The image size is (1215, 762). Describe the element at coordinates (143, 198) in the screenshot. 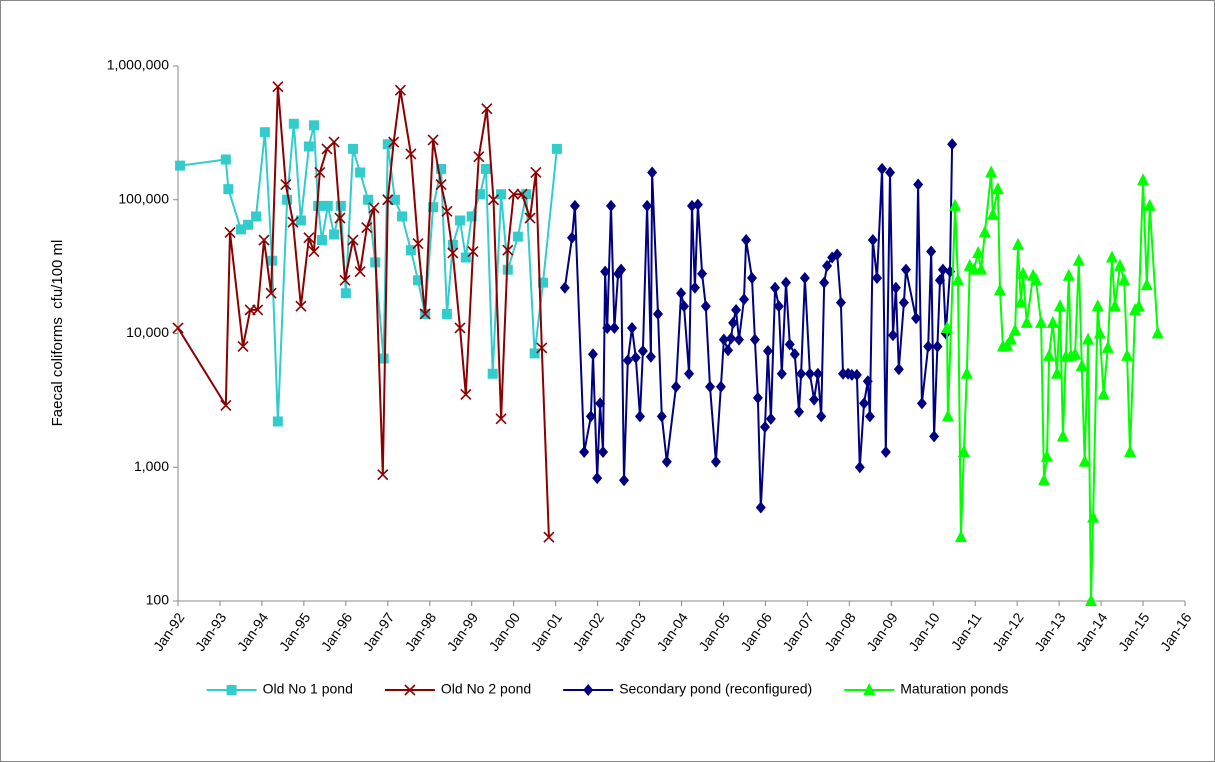

I see `y-tick-label: 100,000` at that location.